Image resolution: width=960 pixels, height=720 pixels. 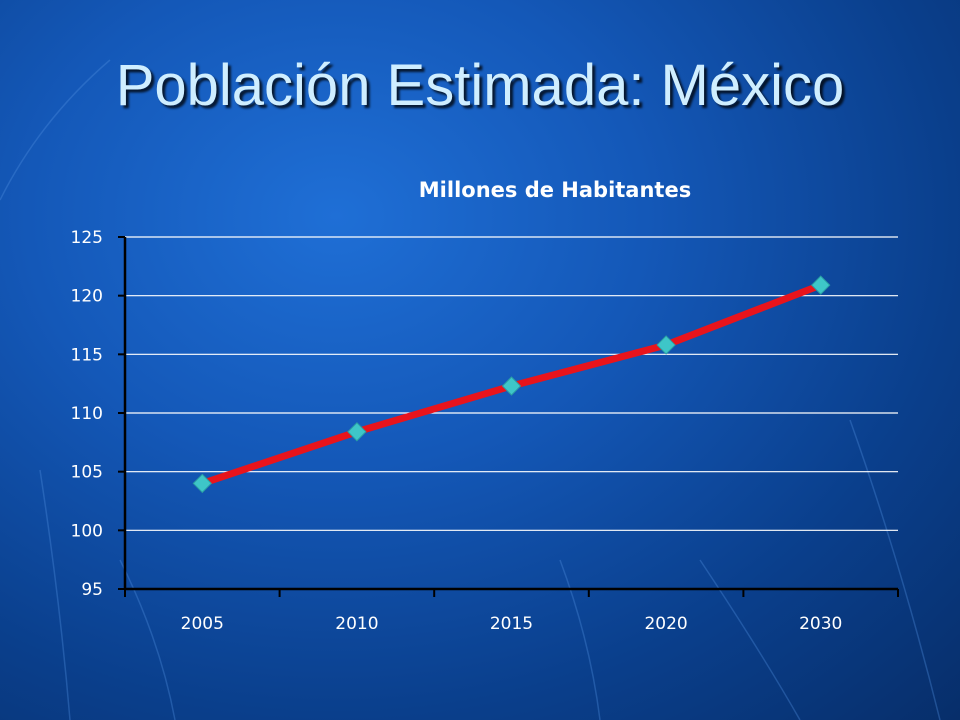 What do you see at coordinates (666, 345) in the screenshot?
I see `data-point-2020` at bounding box center [666, 345].